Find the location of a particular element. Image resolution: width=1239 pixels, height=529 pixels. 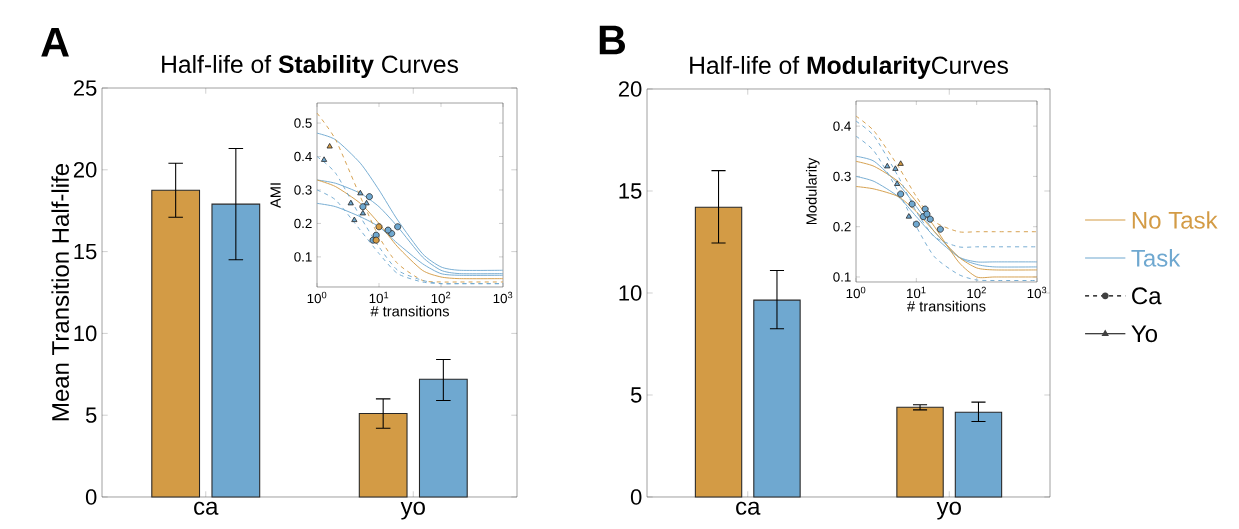

y-axis-title: Modularity is located at coordinates (812, 191).